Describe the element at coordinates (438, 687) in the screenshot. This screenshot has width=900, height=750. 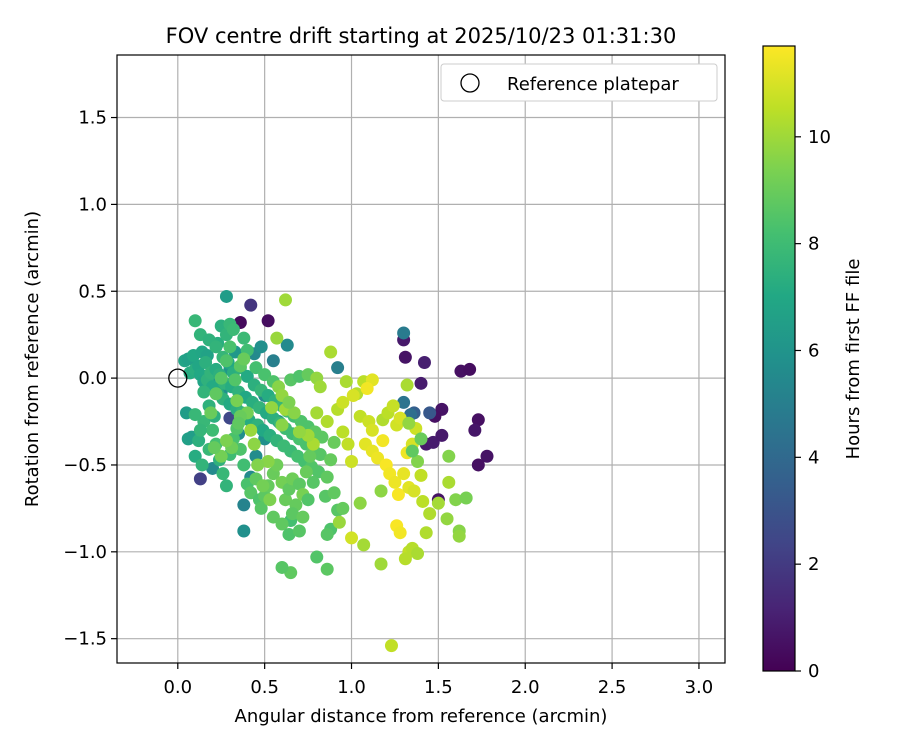
I see `x-tick-label: 1.5` at that location.